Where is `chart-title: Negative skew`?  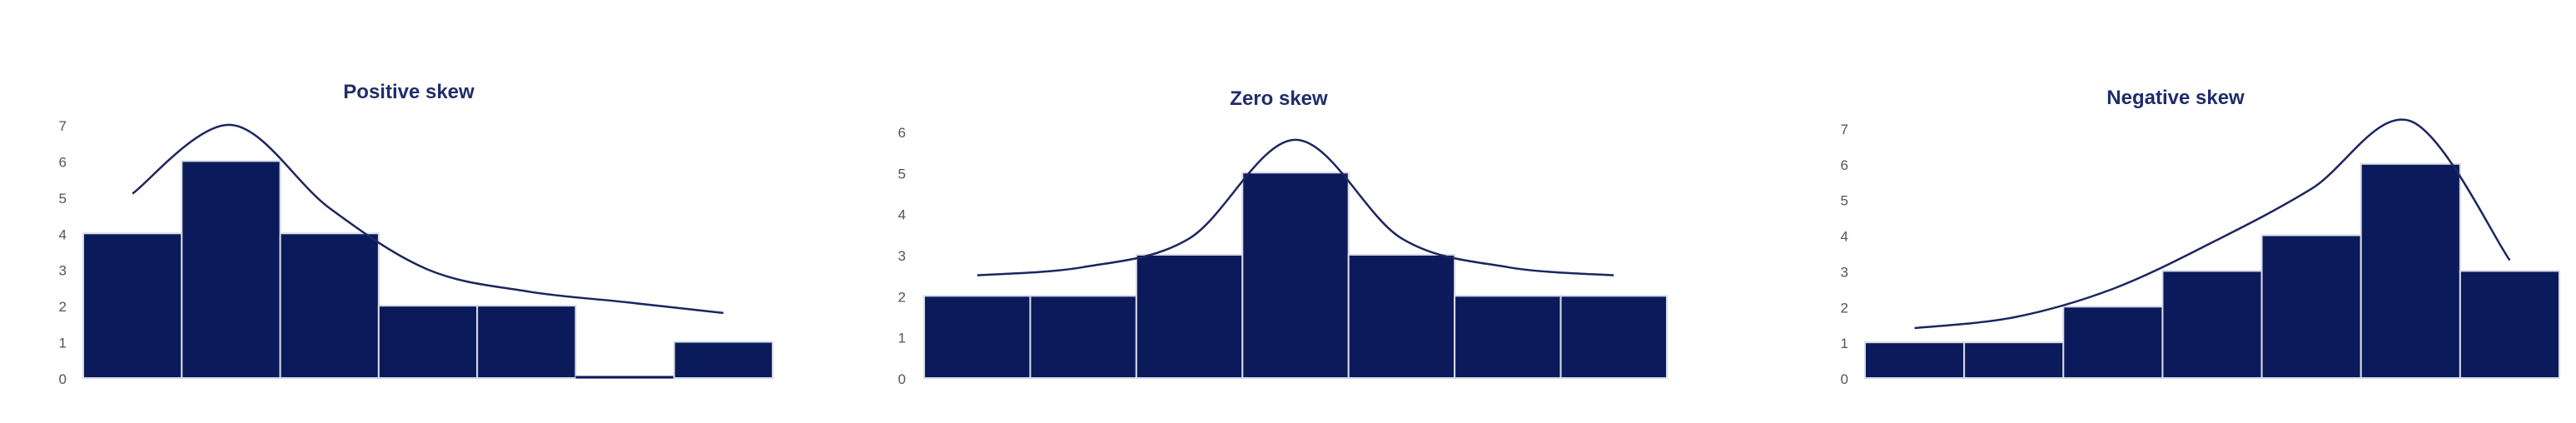 chart-title: Negative skew is located at coordinates (2175, 98).